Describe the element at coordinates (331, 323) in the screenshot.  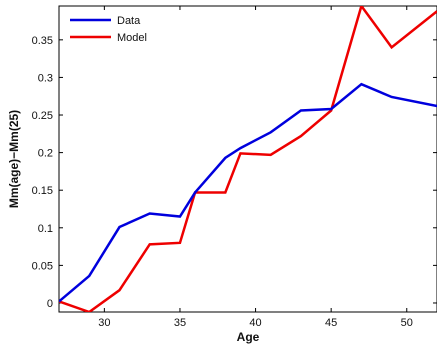
I see `x-tick-label: 45` at that location.